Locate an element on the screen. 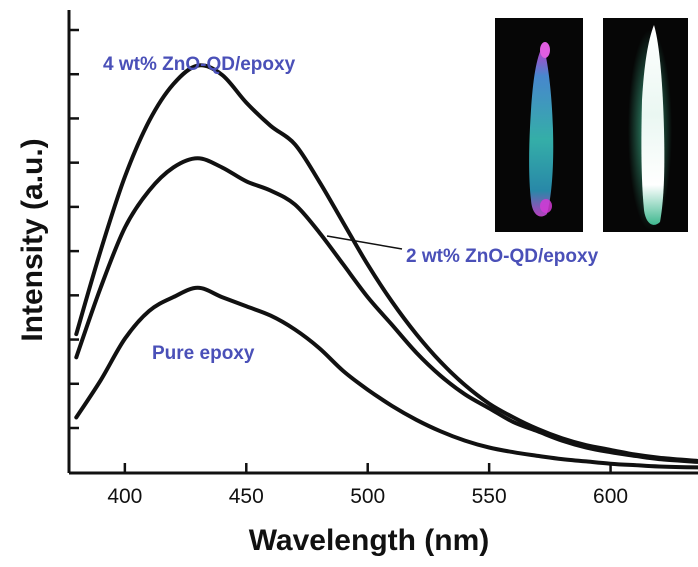 This screenshot has width=698, height=567. y-axis-title: Intensity (a.u.) is located at coordinates (32, 239).